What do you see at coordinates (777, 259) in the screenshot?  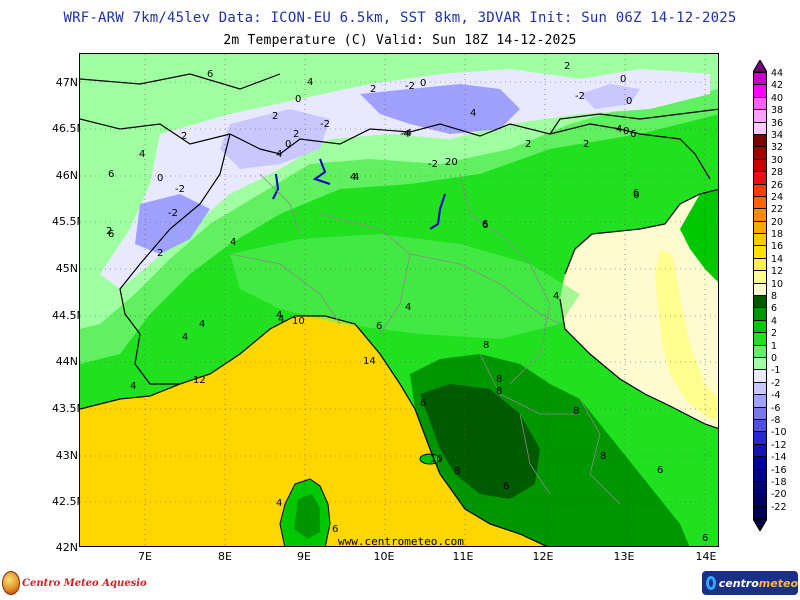 I see `legend-label: 14` at bounding box center [777, 259].